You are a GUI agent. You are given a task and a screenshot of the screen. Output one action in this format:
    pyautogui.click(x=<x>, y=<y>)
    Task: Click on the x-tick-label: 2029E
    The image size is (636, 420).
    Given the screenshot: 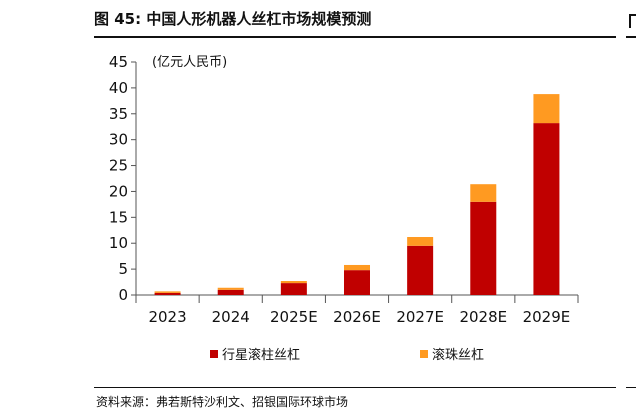 What is the action you would take?
    pyautogui.click(x=547, y=317)
    